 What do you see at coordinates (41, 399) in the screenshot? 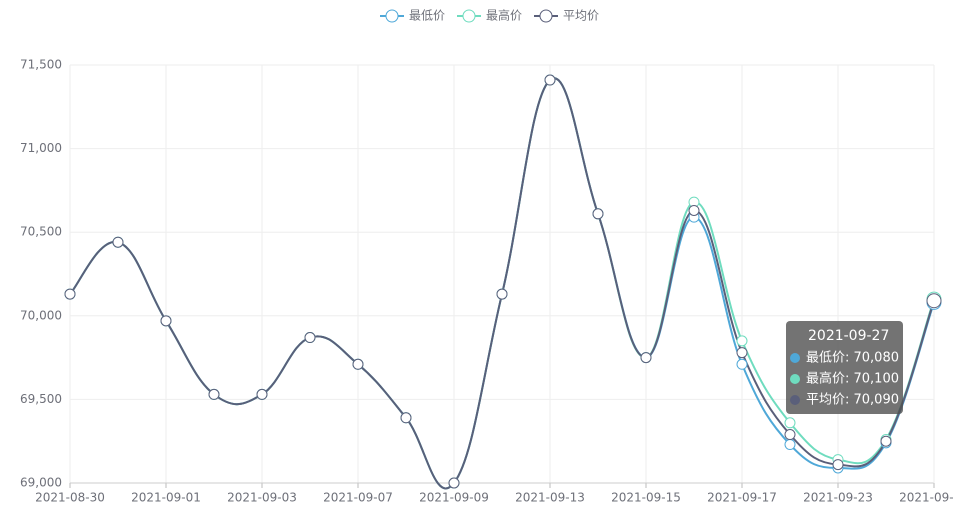
I see `y-tick-label: 69,500` at bounding box center [41, 399].